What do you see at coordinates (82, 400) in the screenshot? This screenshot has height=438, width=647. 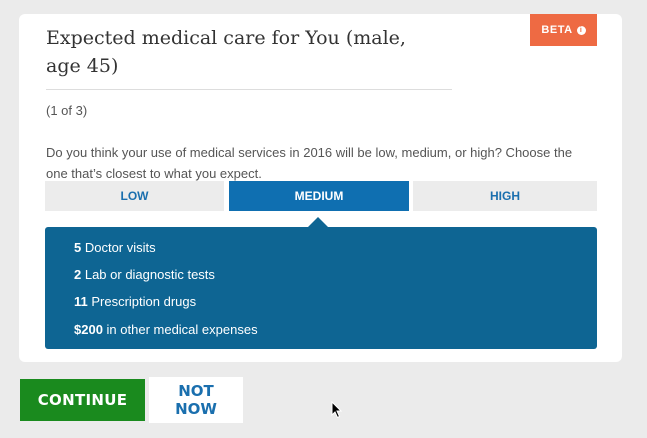 I see `continue-button: CONTINUE` at bounding box center [82, 400].